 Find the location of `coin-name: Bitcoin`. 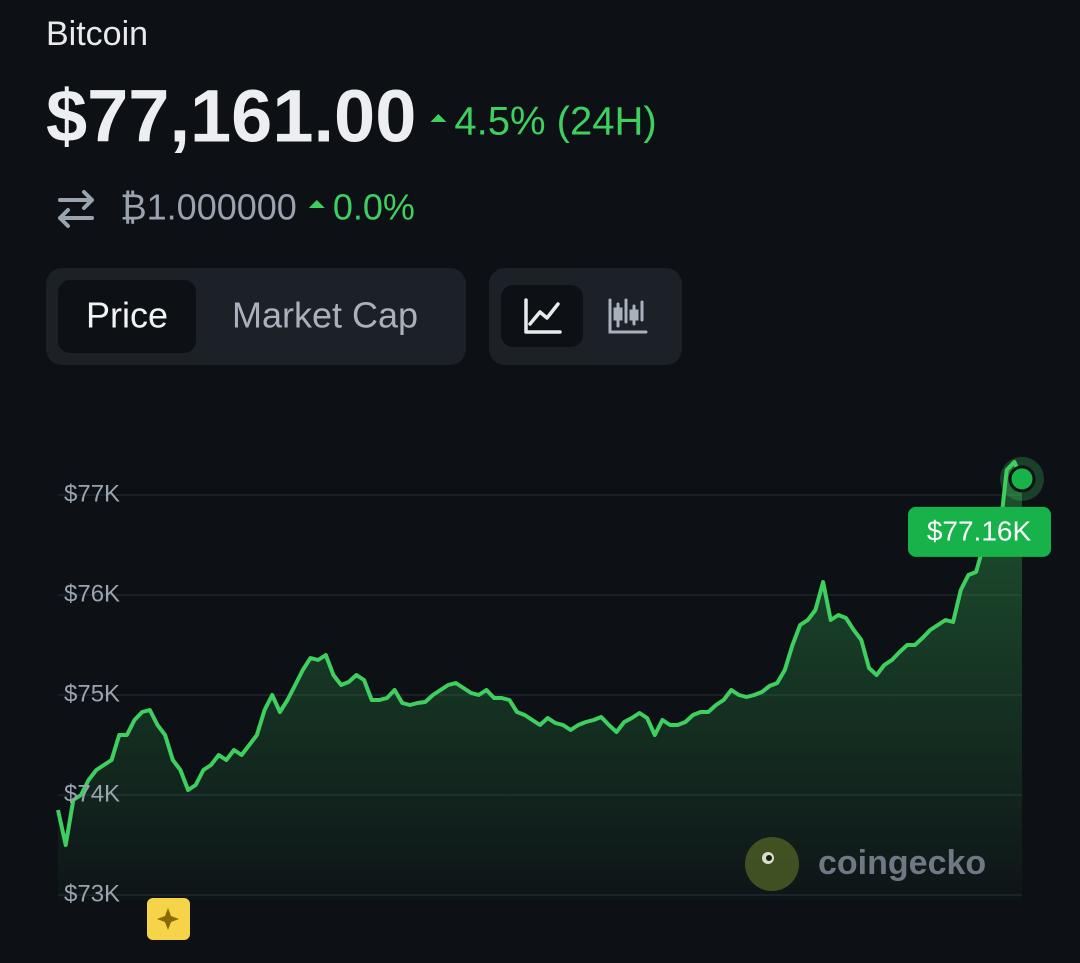

coin-name: Bitcoin is located at coordinates (97, 34).